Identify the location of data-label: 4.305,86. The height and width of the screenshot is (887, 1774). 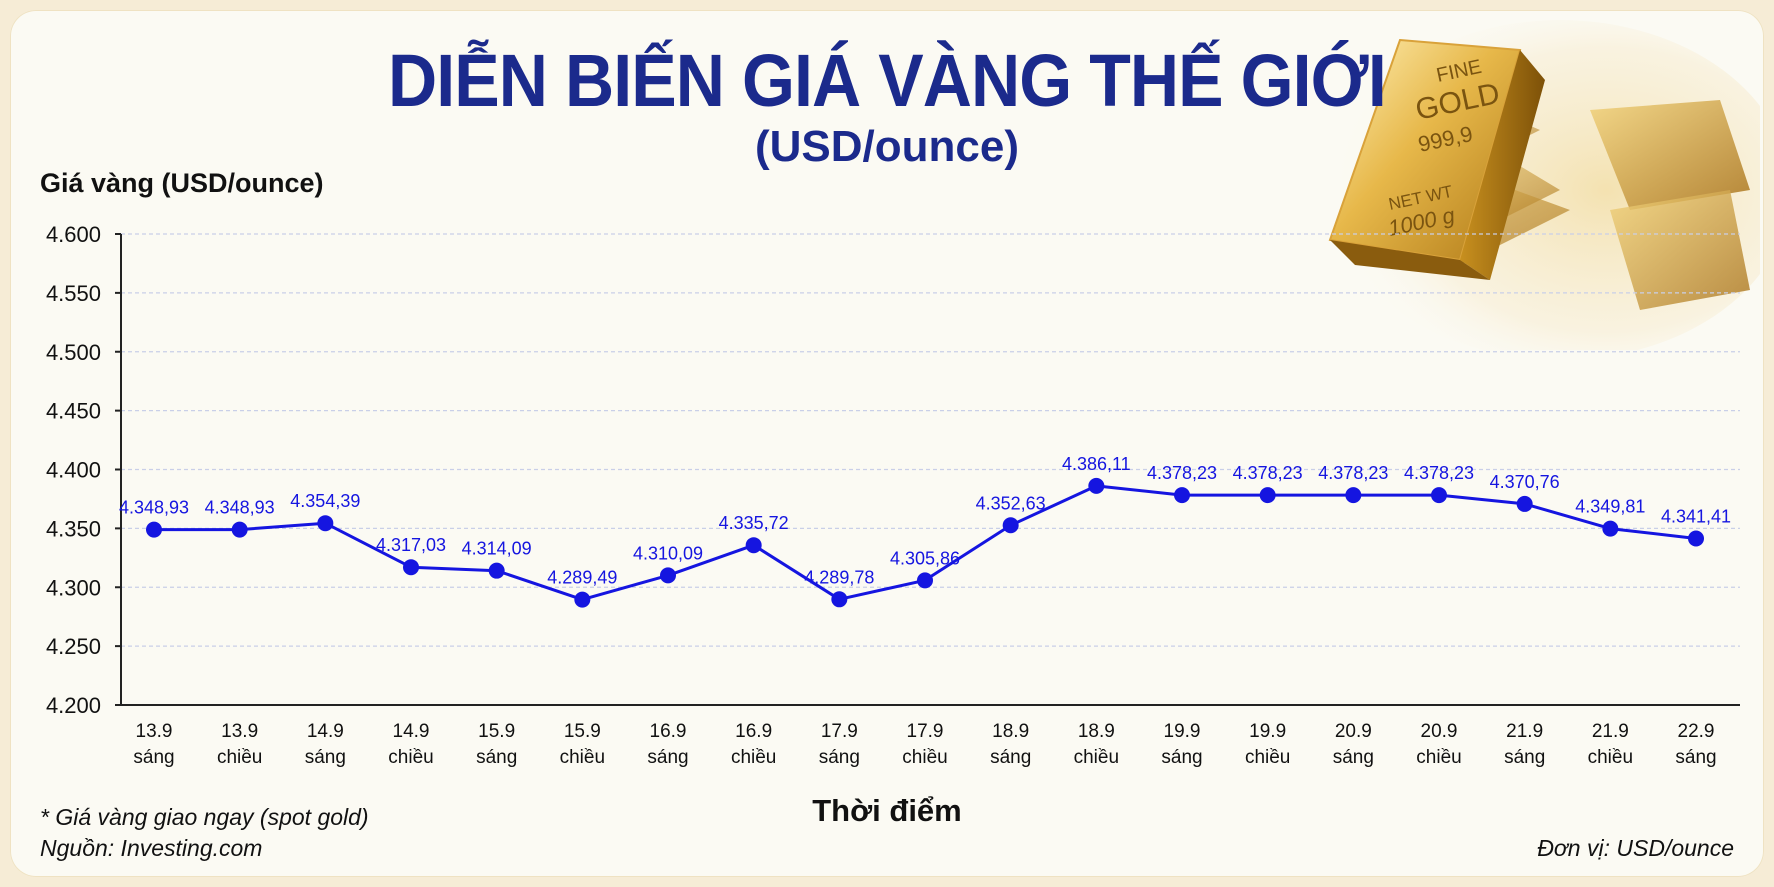
(925, 558).